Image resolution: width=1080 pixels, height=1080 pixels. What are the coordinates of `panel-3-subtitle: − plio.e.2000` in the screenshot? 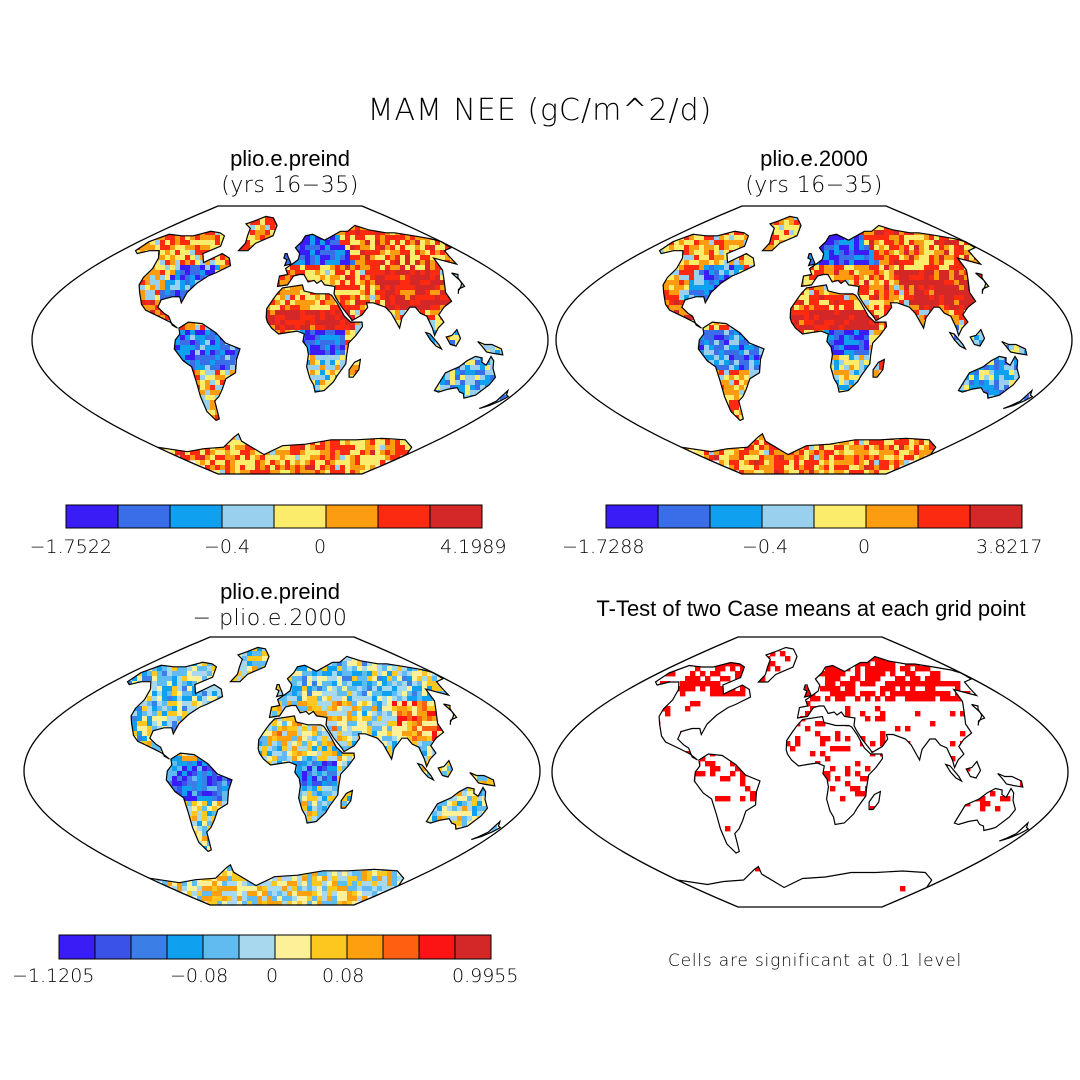 It's located at (270, 618).